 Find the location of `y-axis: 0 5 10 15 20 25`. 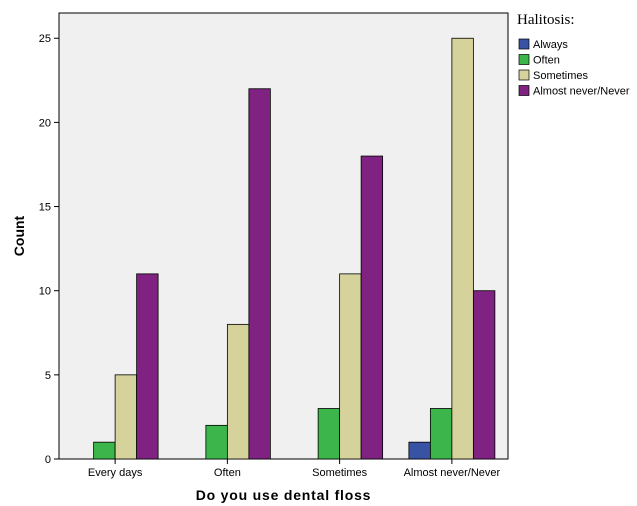

y-axis: 0 5 10 15 20 25 is located at coordinates (49, 249).